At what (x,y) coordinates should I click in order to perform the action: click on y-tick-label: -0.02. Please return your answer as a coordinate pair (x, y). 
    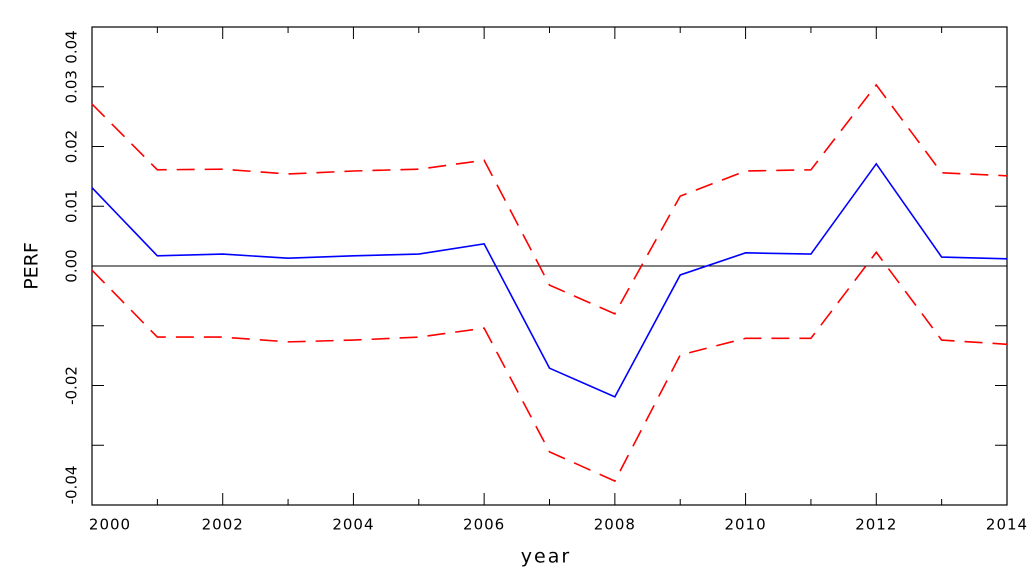
    Looking at the image, I should click on (72, 385).